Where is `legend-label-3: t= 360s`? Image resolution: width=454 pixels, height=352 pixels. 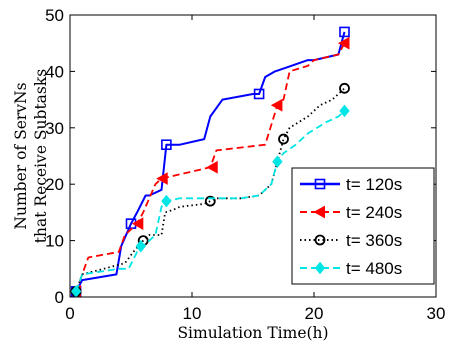 legend-label-3: t= 360s is located at coordinates (374, 240).